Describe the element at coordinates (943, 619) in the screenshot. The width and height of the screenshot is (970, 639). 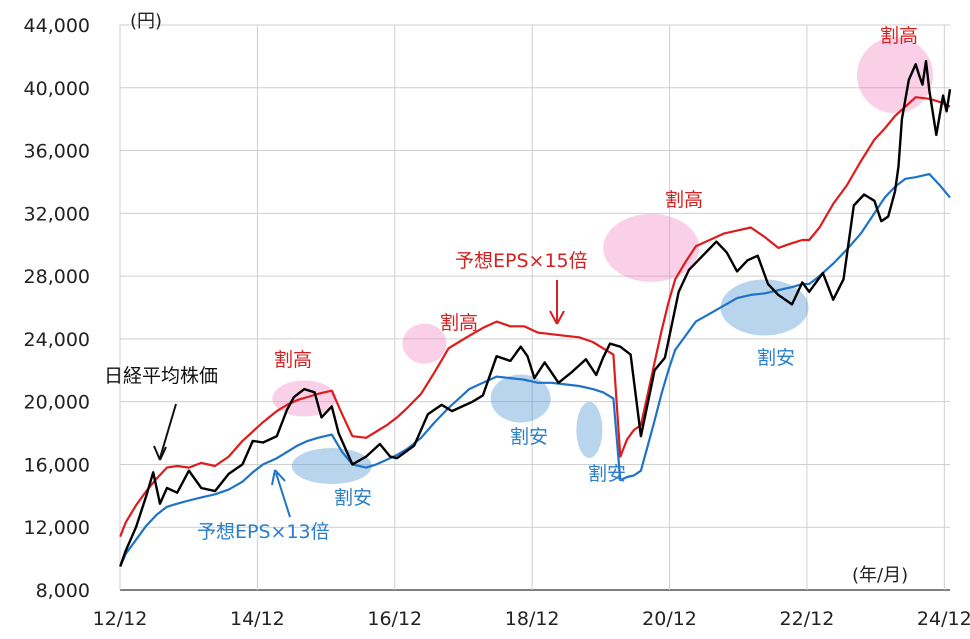
I see `x-tick-label: 24/12` at that location.